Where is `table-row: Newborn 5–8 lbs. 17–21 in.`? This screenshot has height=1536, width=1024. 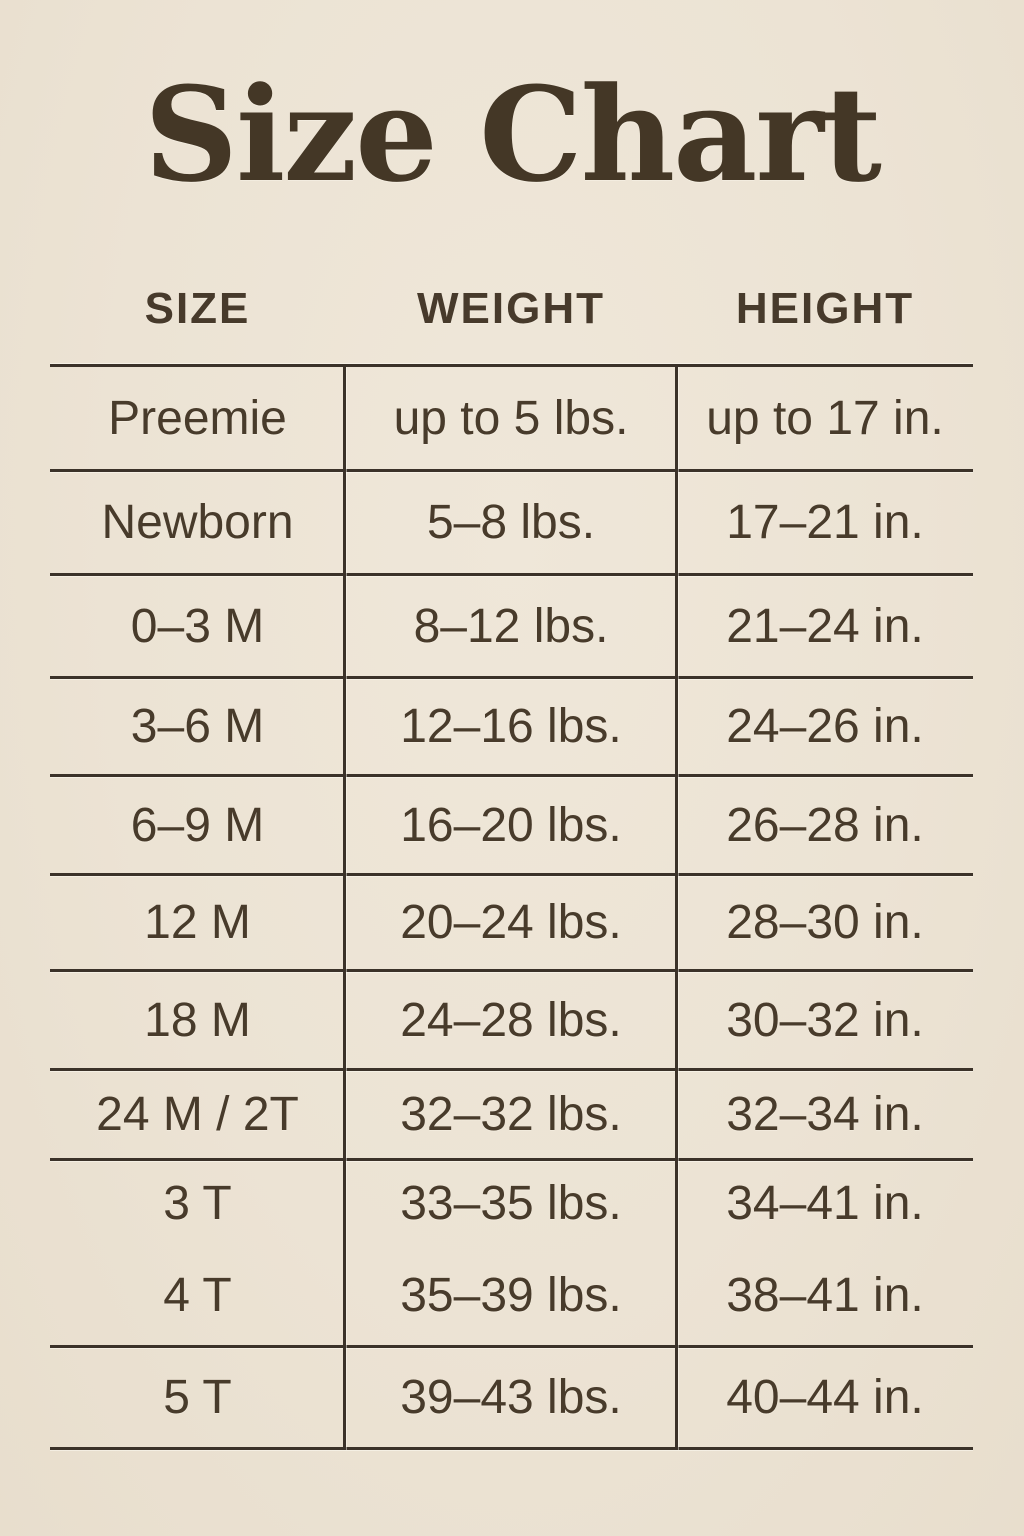
table-row: Newborn 5–8 lbs. 17–21 in. is located at coordinates (511, 524).